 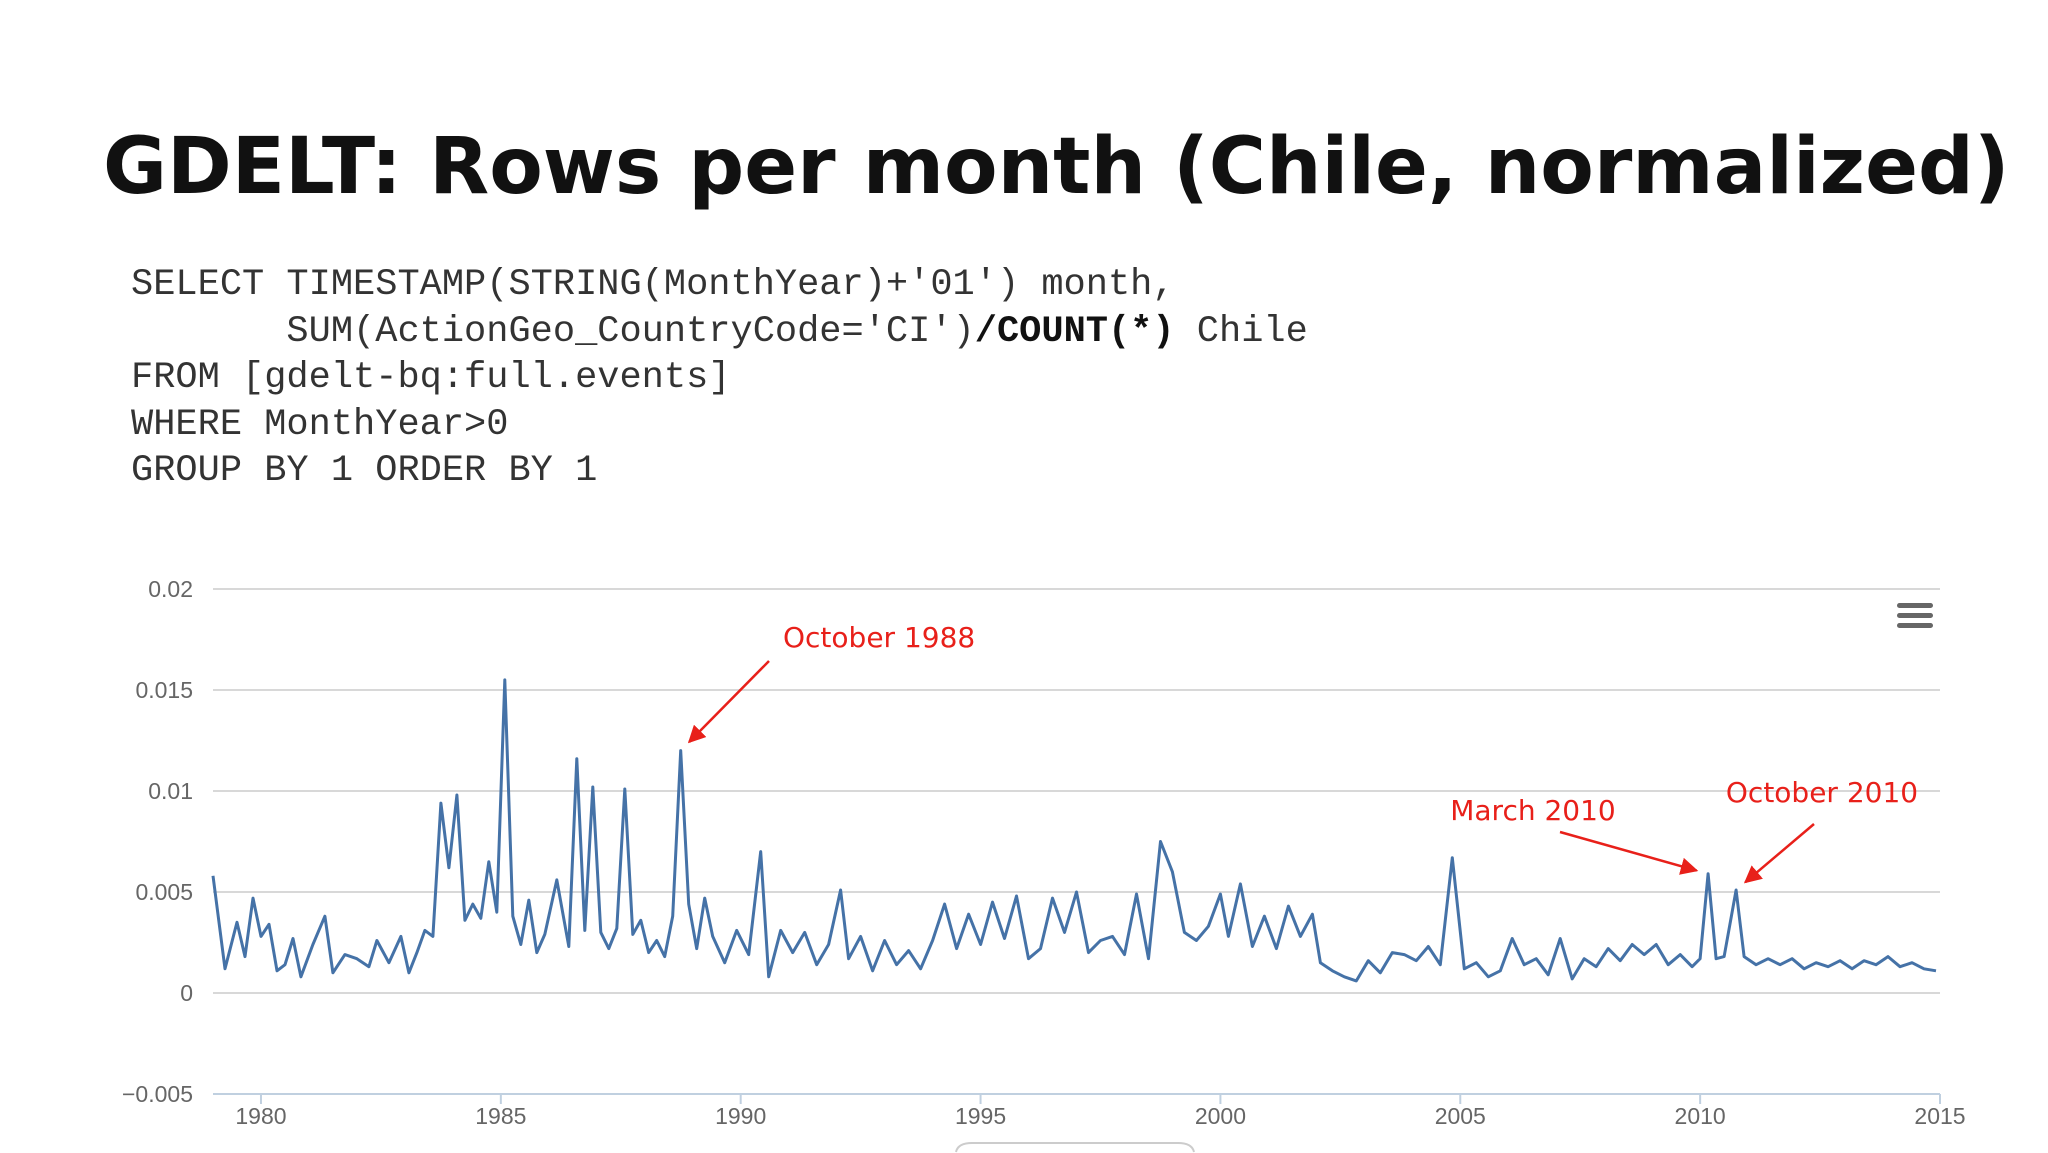 What do you see at coordinates (170, 589) in the screenshot?
I see `y-tick-label: 0.02` at bounding box center [170, 589].